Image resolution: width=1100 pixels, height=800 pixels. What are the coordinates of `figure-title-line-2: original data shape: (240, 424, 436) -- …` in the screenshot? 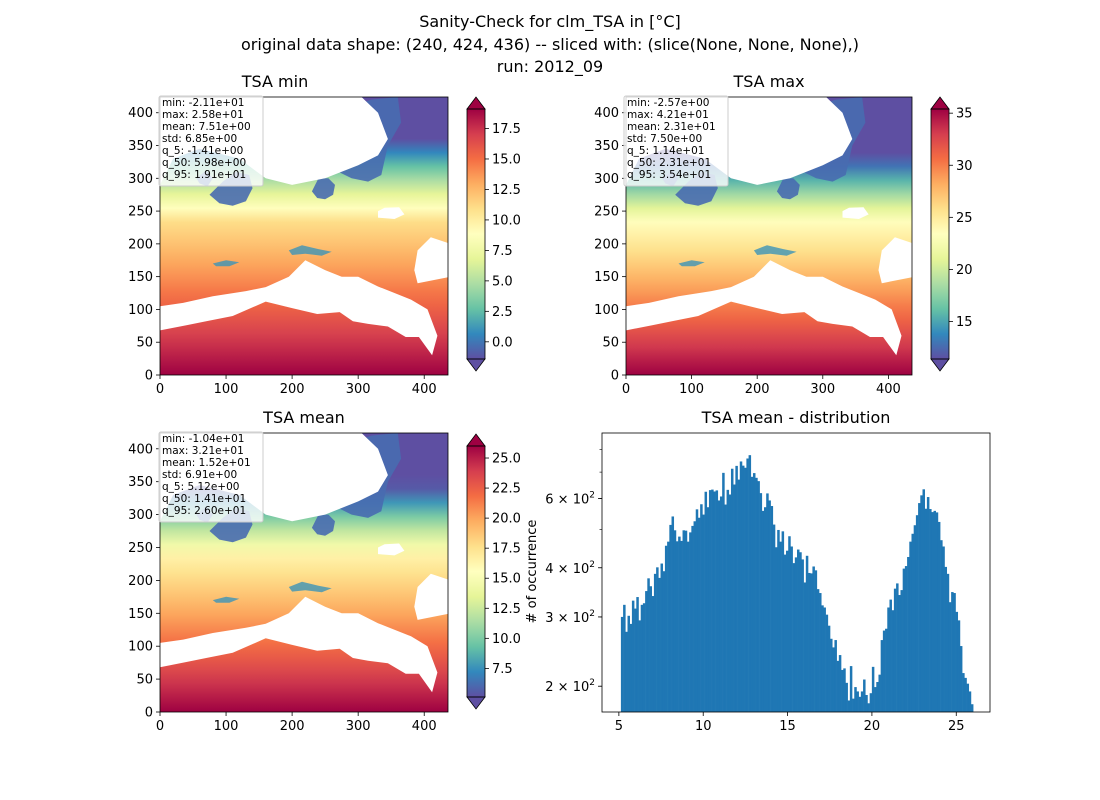 It's located at (550, 44).